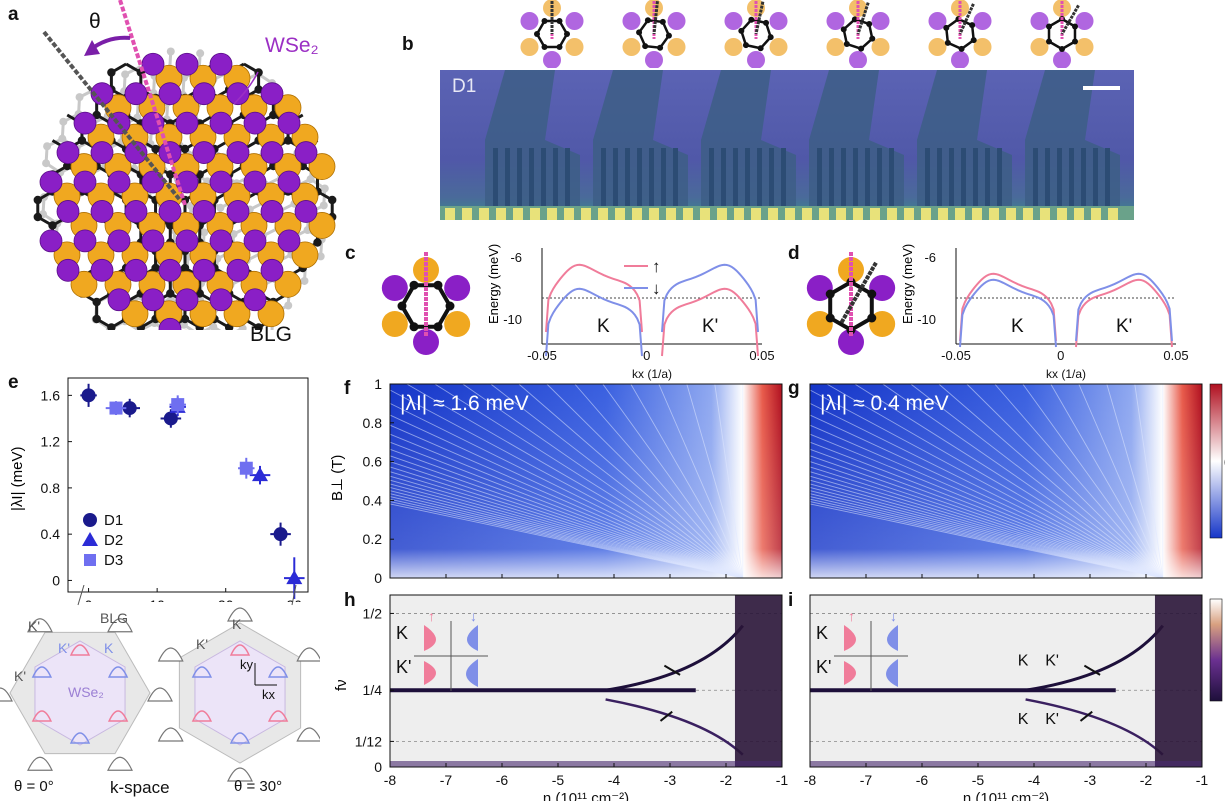 This screenshot has width=1225, height=801. I want to click on label-ky: ky, so click(247, 664).